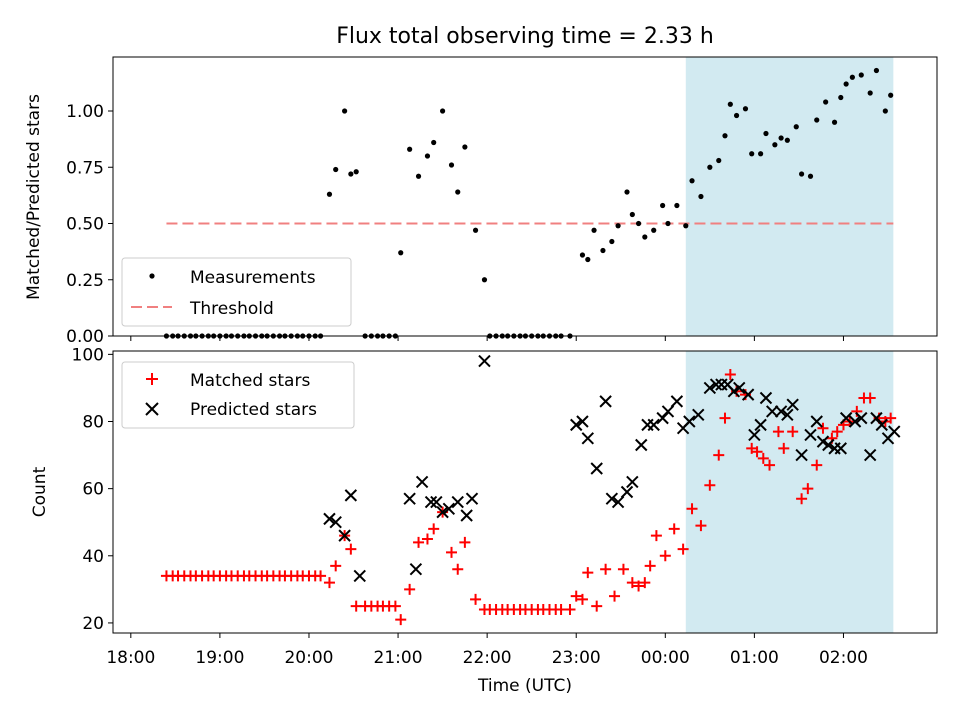  I want to click on top-y-label: Matched/Predicted stars, so click(34, 197).